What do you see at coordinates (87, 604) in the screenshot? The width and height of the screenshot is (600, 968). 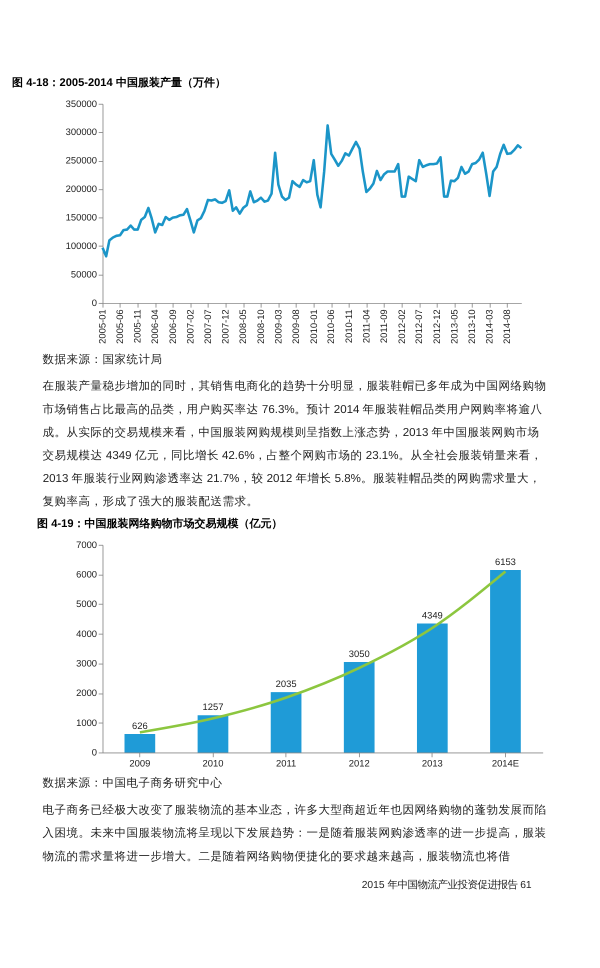 I see `y-tick-label: 5000` at bounding box center [87, 604].